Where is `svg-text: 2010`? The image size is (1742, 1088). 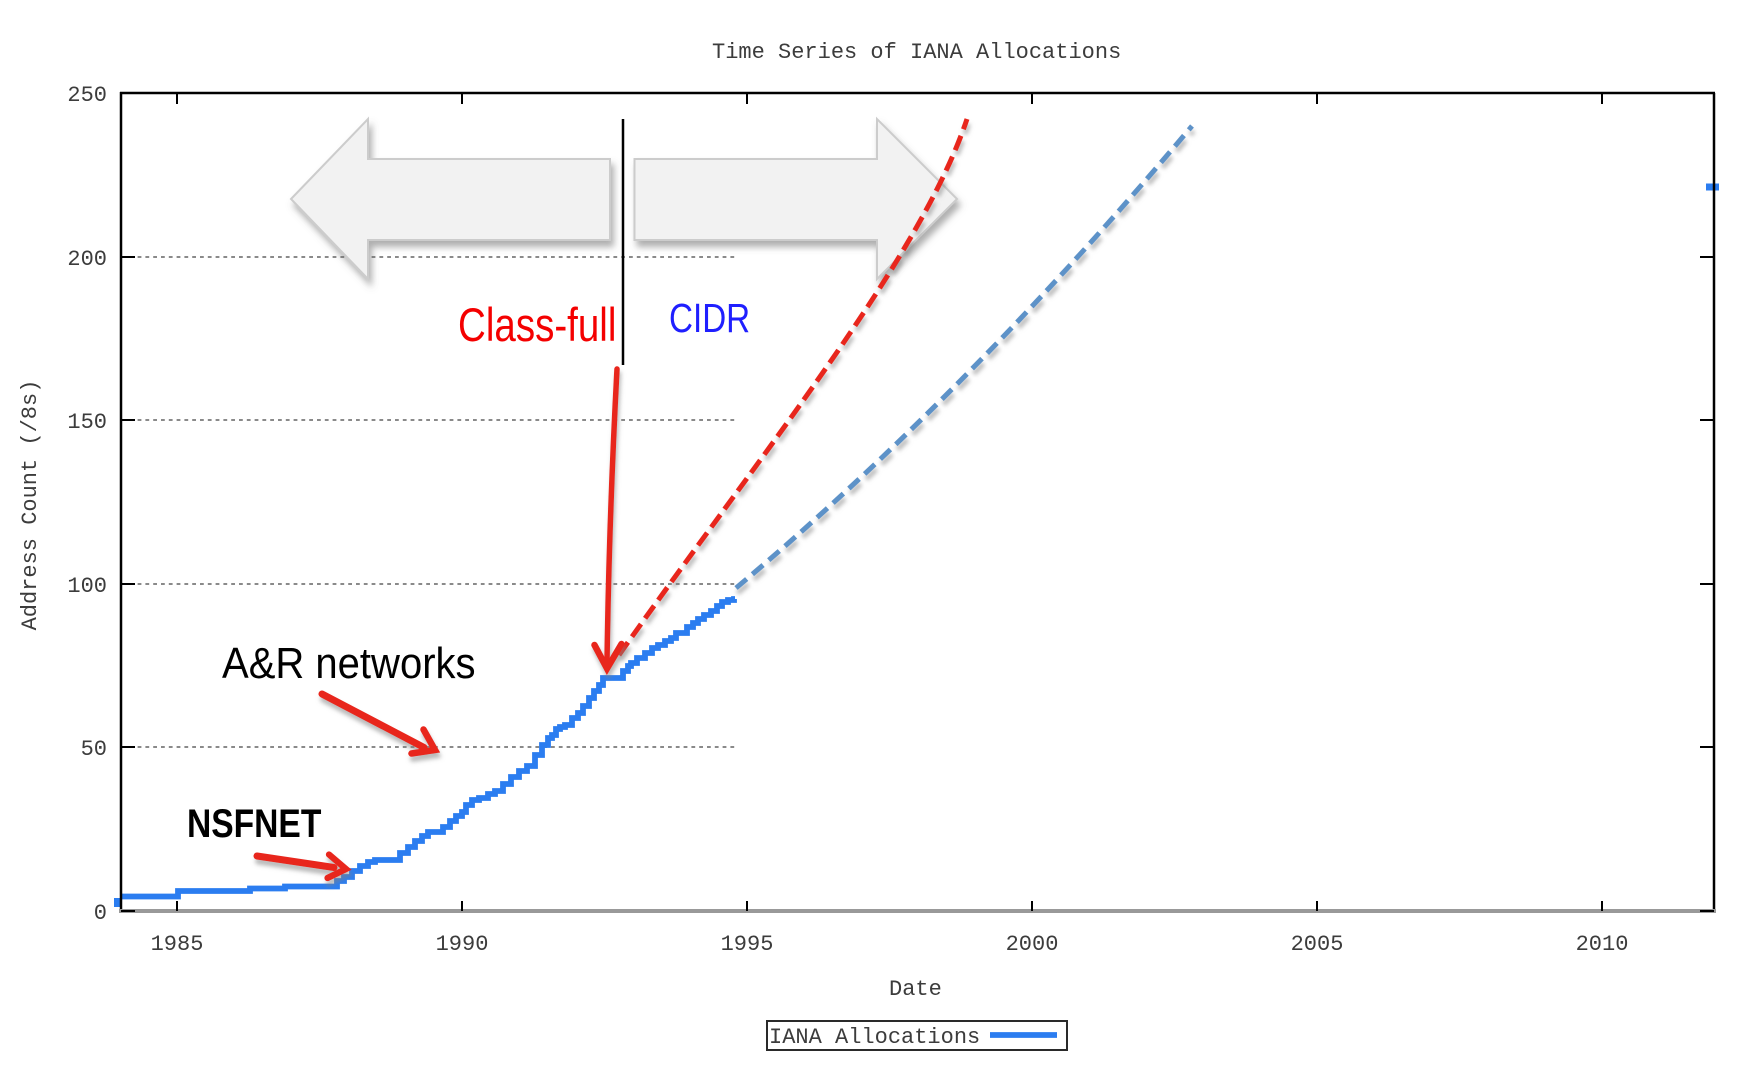 svg-text: 2010 is located at coordinates (1602, 944).